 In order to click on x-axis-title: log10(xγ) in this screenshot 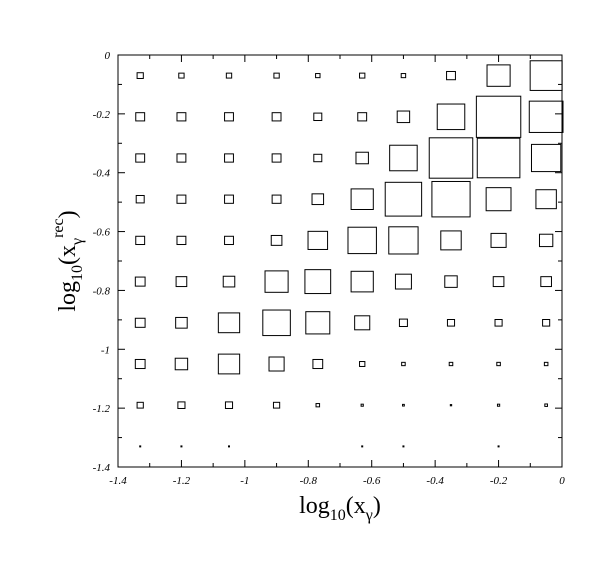, I will do `click(340, 508)`.